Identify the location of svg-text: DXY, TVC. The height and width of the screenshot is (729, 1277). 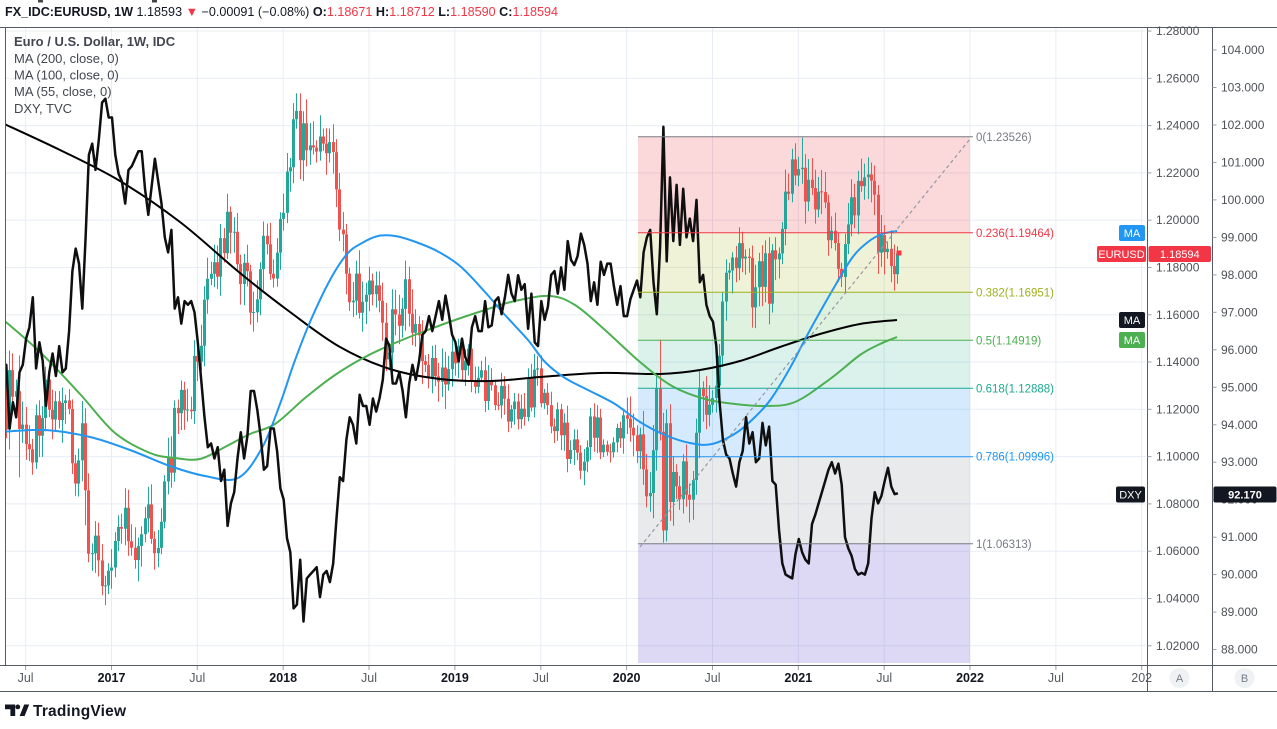
(43, 108).